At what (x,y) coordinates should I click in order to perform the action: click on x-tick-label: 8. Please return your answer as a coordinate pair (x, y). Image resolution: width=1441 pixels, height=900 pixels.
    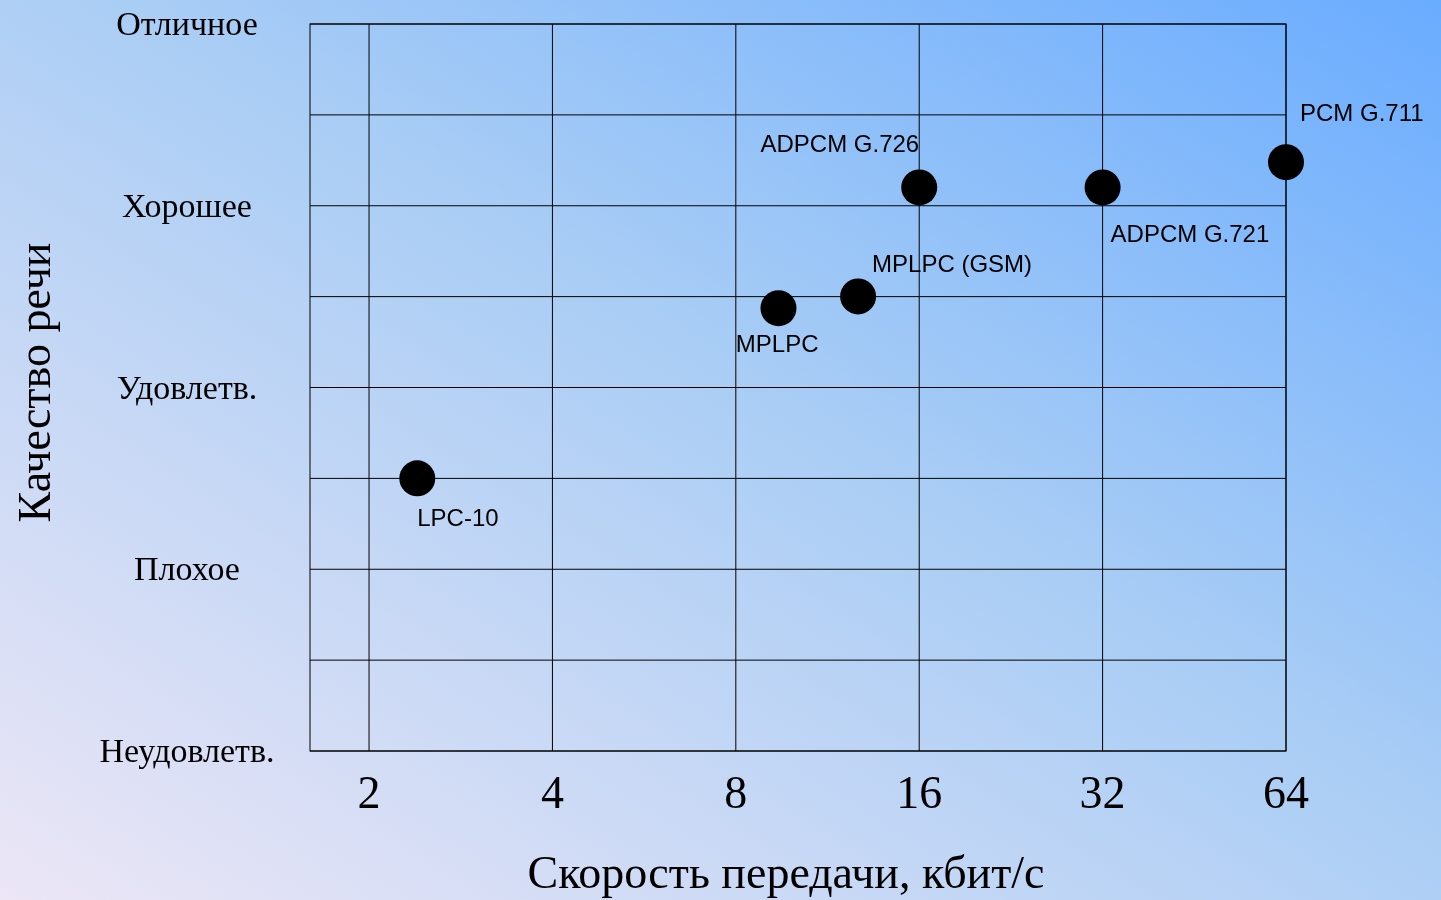
    Looking at the image, I should click on (736, 792).